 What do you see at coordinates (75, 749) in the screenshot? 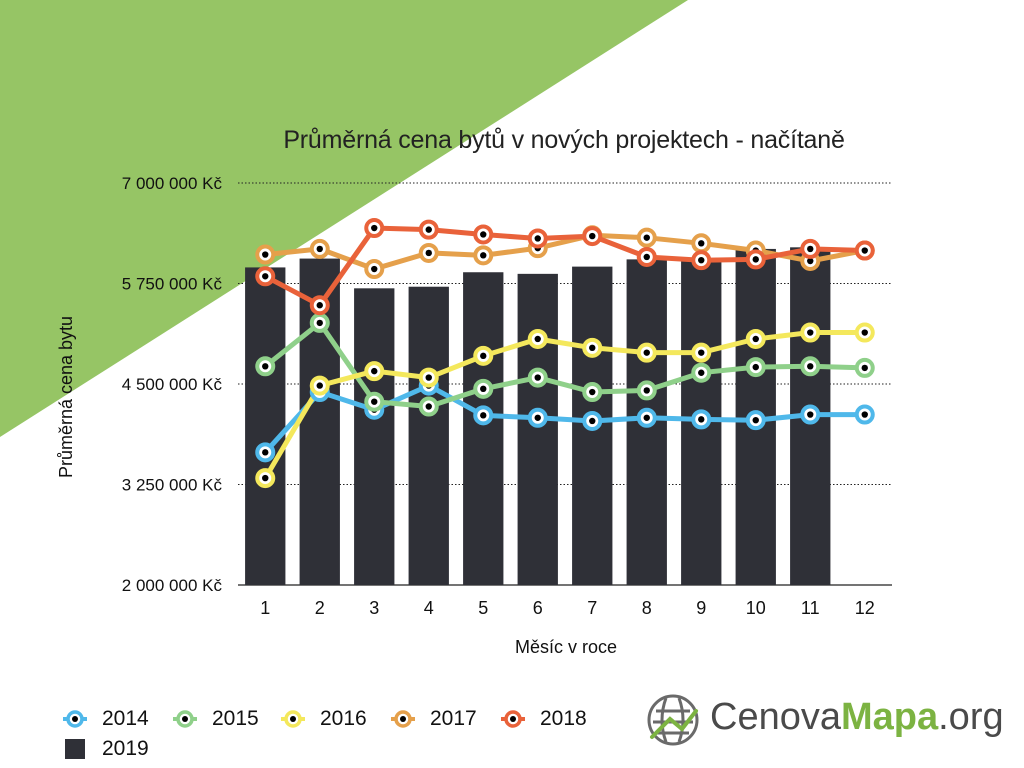
I see `legend-swatch-2019` at bounding box center [75, 749].